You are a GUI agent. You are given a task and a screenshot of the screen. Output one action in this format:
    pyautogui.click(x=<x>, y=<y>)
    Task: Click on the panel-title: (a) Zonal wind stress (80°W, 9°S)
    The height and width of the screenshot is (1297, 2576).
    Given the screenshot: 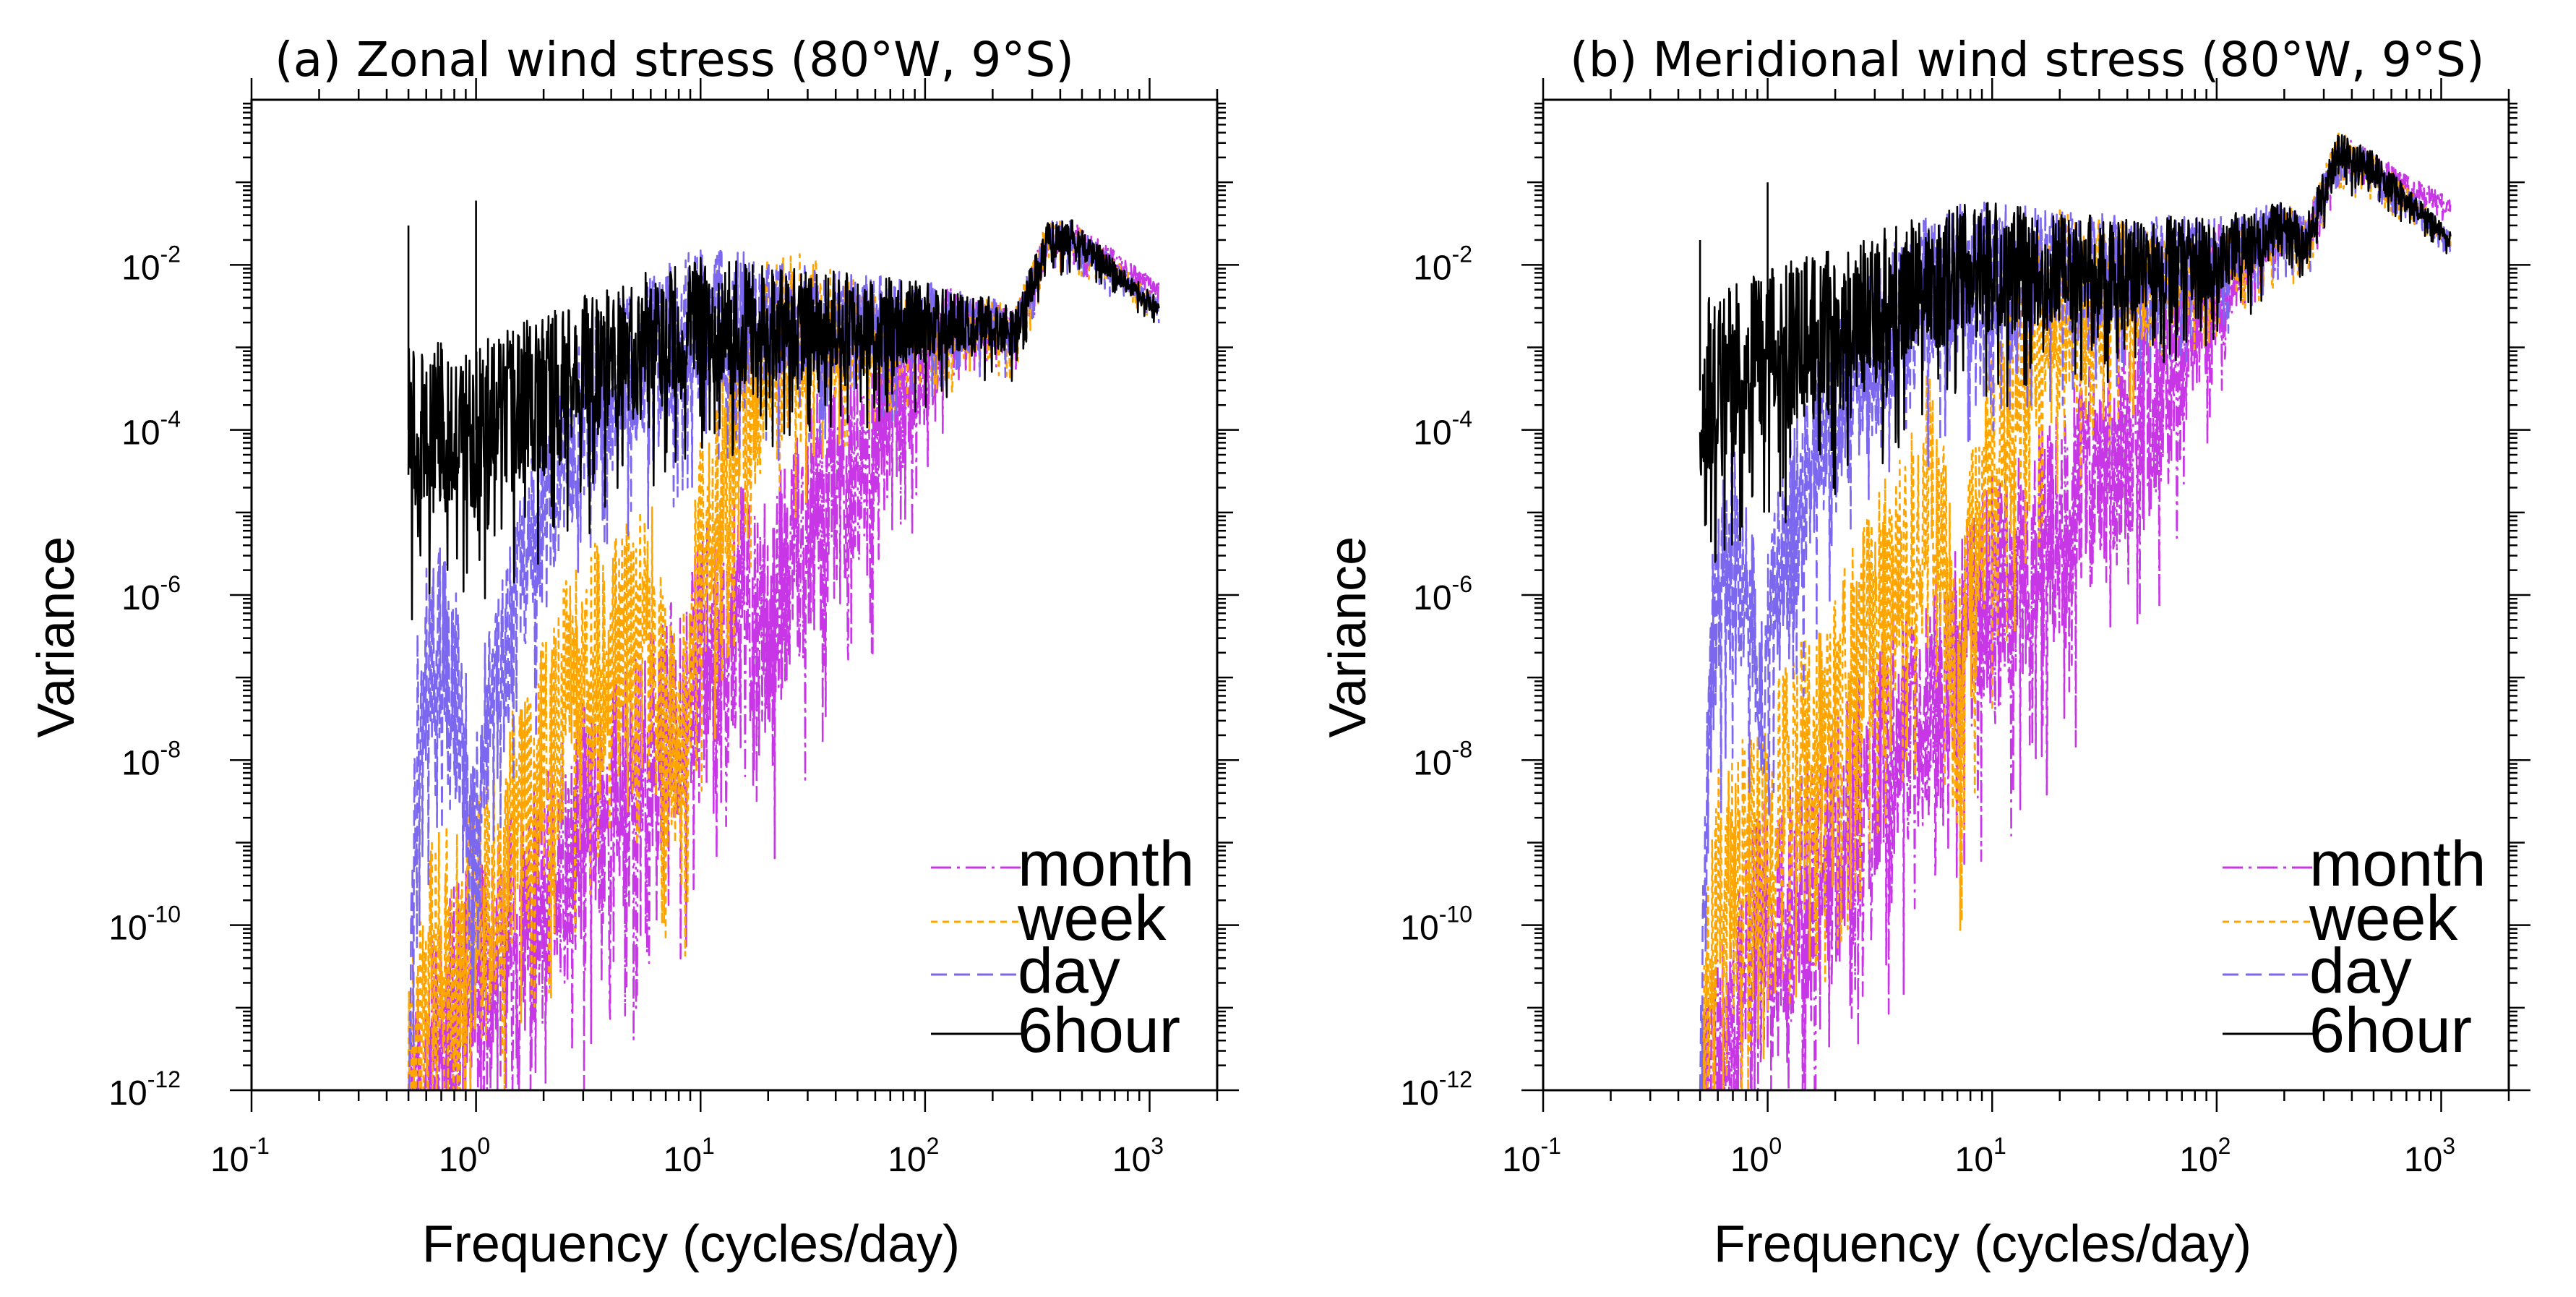 What is the action you would take?
    pyautogui.click(x=675, y=59)
    